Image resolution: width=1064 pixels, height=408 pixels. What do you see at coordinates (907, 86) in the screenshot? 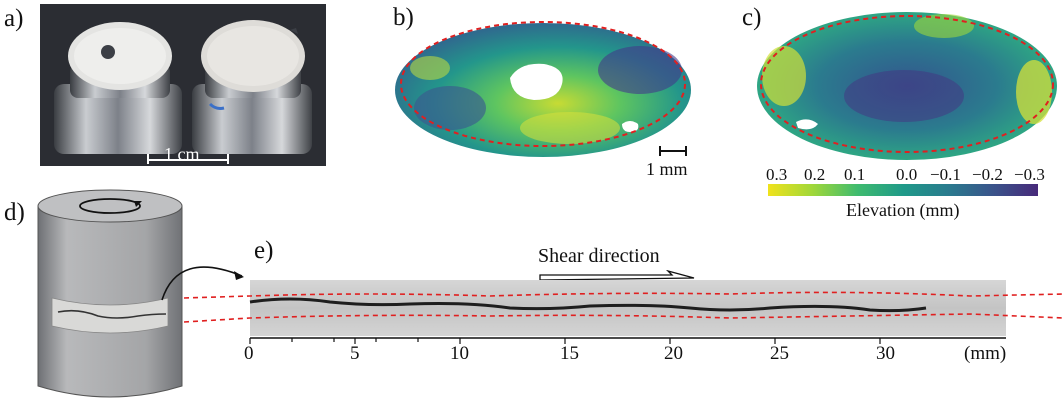
I see `elevation-map-c` at bounding box center [907, 86].